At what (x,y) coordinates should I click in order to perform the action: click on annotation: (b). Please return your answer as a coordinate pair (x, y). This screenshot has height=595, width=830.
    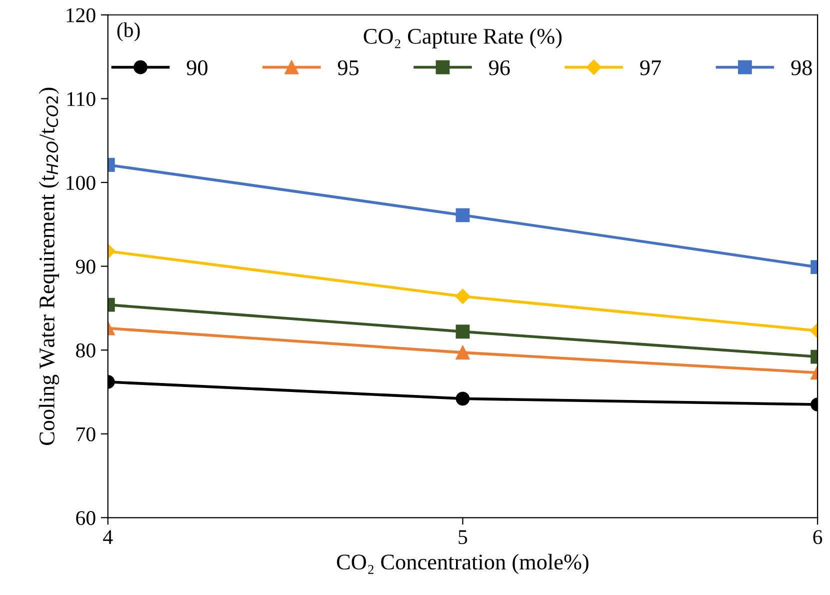
    Looking at the image, I should click on (128, 32).